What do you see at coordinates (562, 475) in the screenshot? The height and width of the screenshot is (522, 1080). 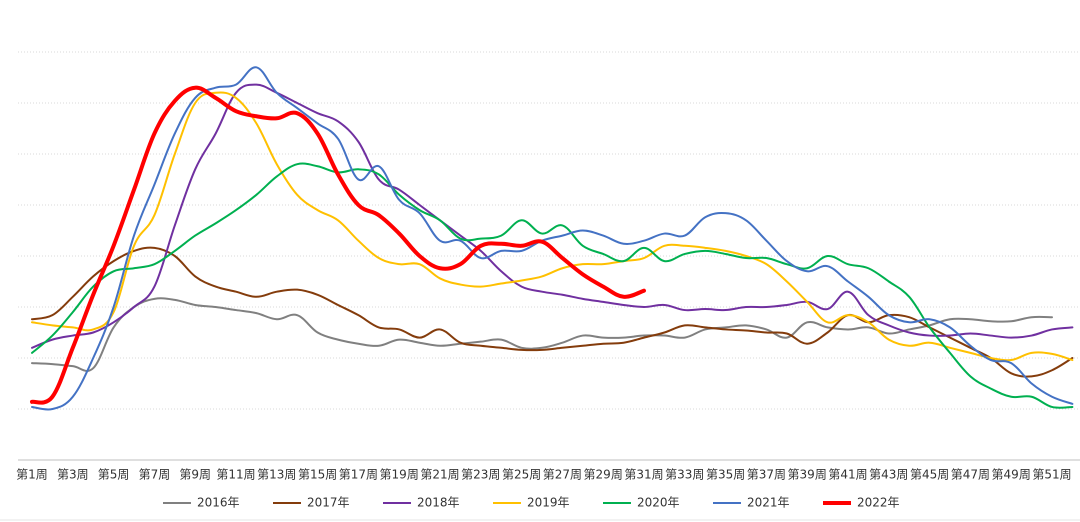 I see `x-tick-label: 第27周` at bounding box center [562, 475].